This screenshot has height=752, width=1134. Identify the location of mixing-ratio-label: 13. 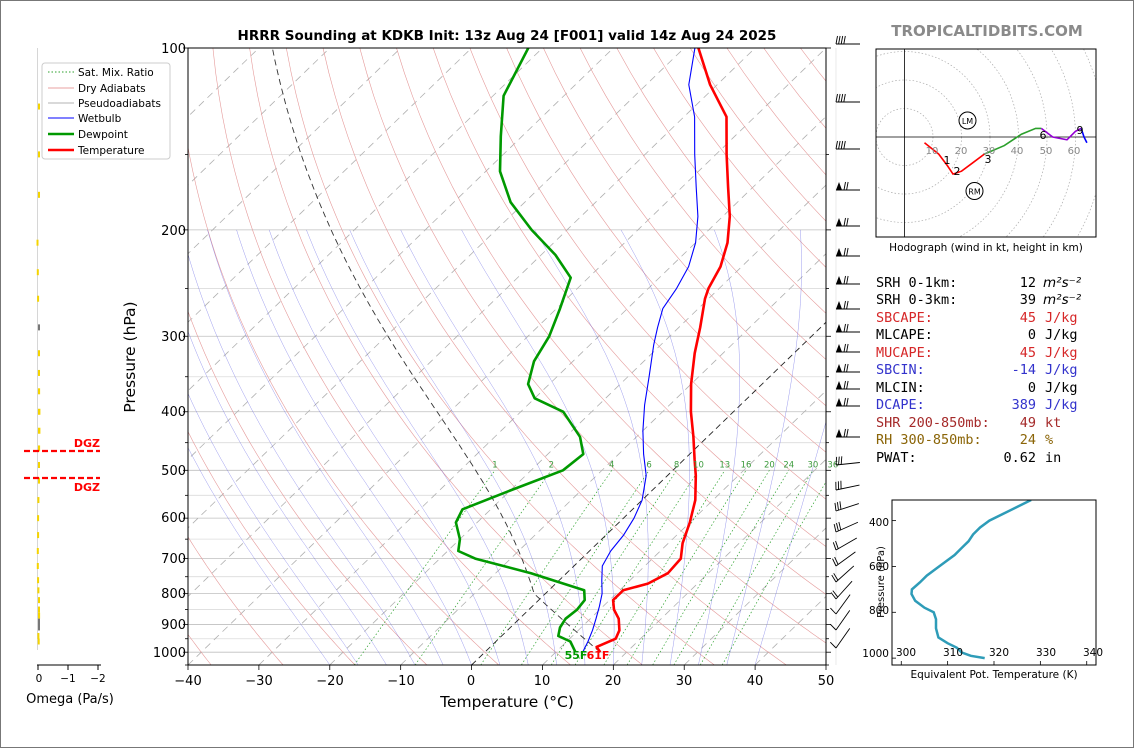
(724, 465).